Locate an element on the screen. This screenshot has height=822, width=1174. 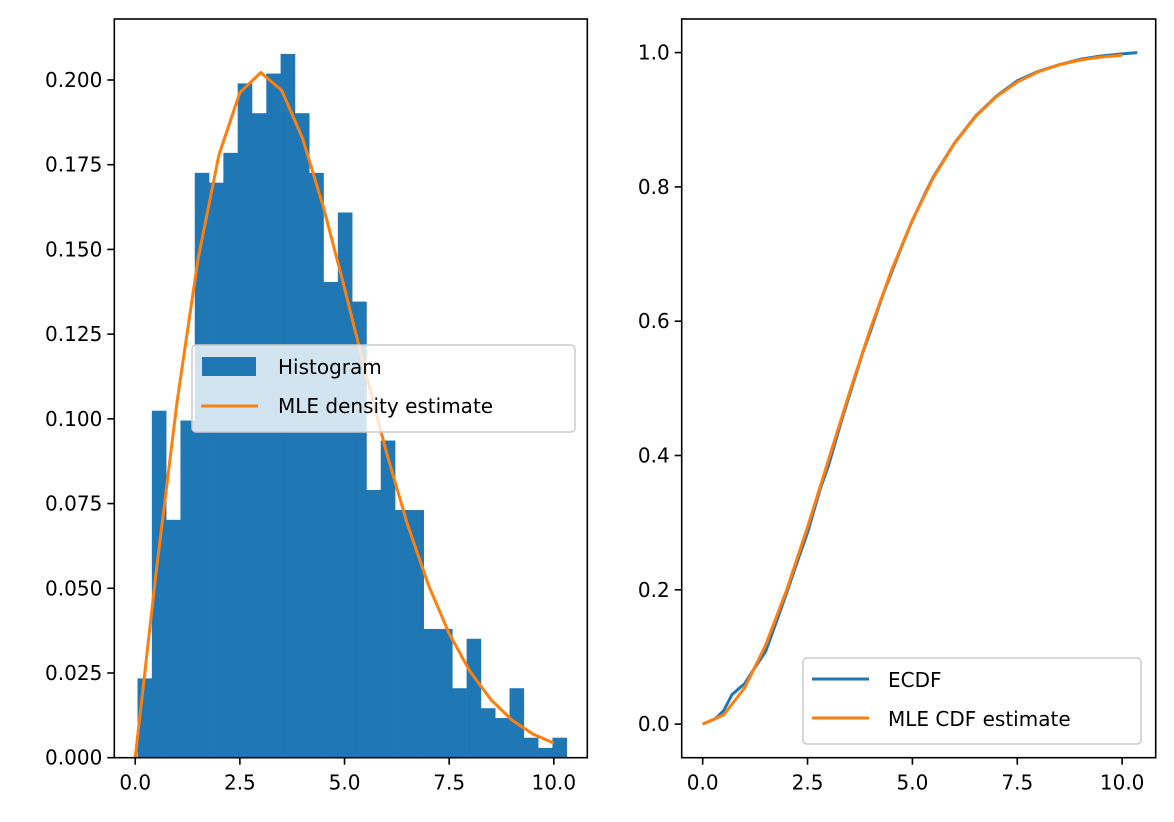
histogram-legend: Histogram MLE density estimate is located at coordinates (383, 388).